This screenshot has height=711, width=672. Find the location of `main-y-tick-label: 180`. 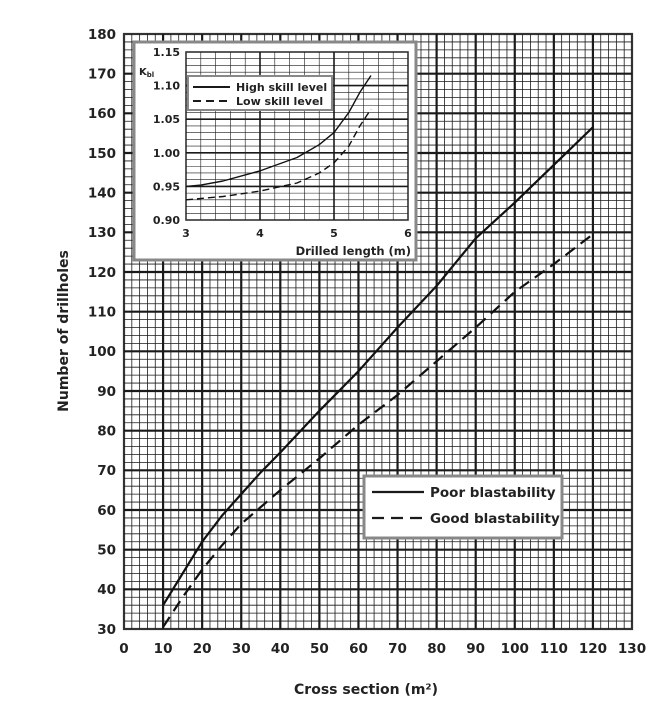

main-y-tick-label: 180 is located at coordinates (102, 35).